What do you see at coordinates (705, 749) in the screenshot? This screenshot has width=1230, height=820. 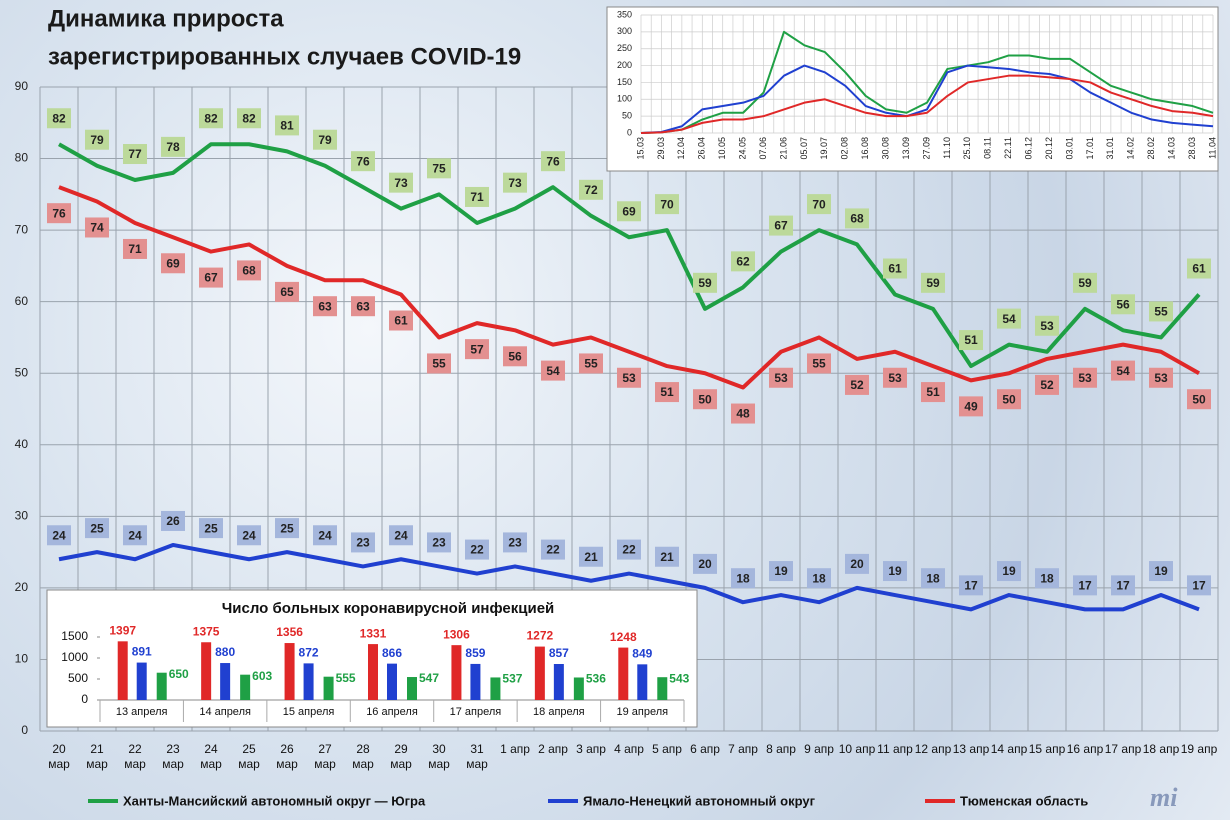 I see `x-tick-label: 6 апр` at bounding box center [705, 749].